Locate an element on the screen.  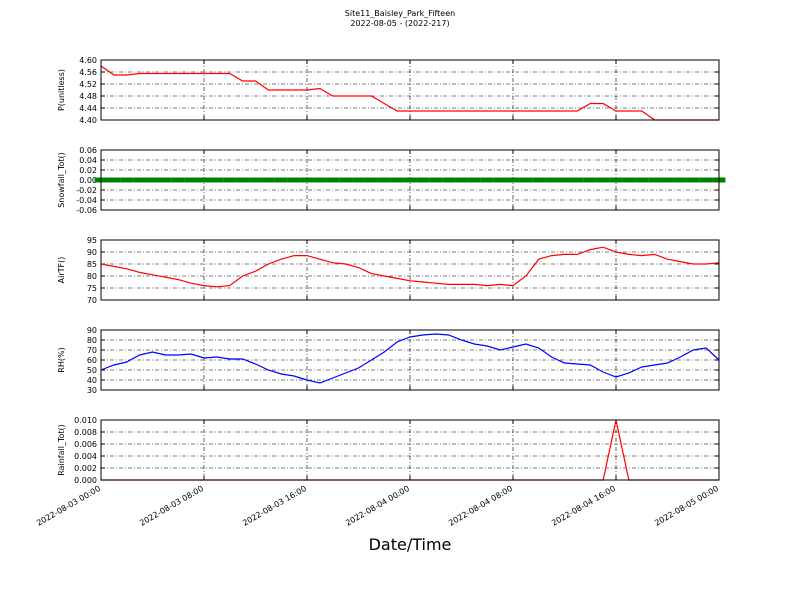
chart-title: Site11_Baisley_Park_Fifteen is located at coordinates (400, 13).